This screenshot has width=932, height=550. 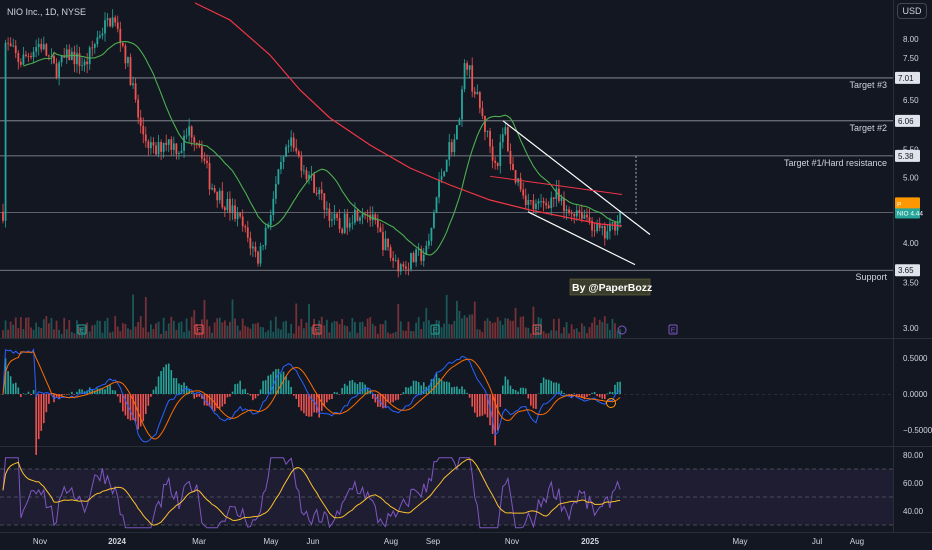 I want to click on price-tick-label: 8.00, so click(x=911, y=39).